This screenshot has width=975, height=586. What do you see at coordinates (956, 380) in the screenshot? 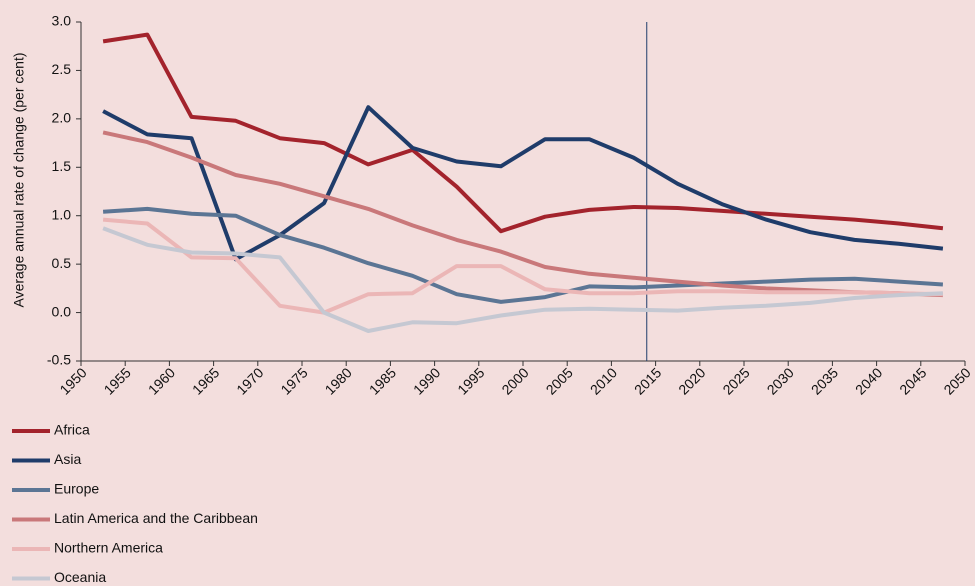
I see `x-tick-label: 2050` at bounding box center [956, 380].